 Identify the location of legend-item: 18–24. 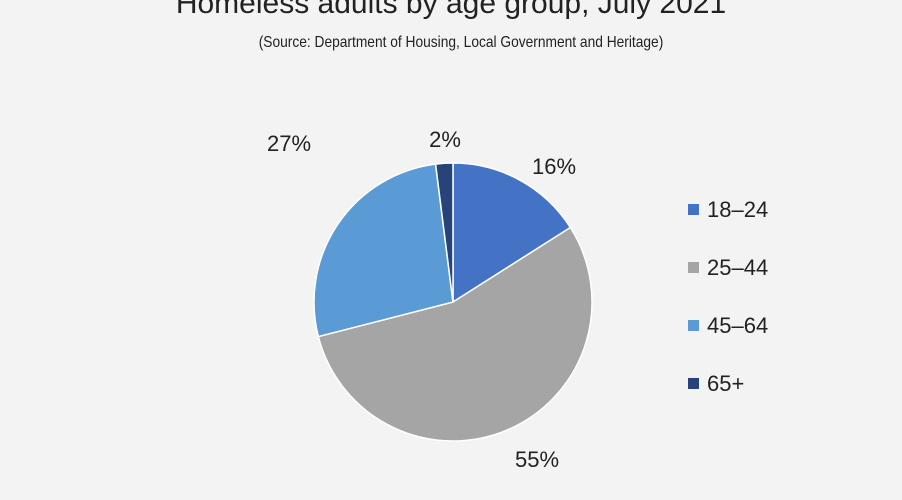
(728, 225).